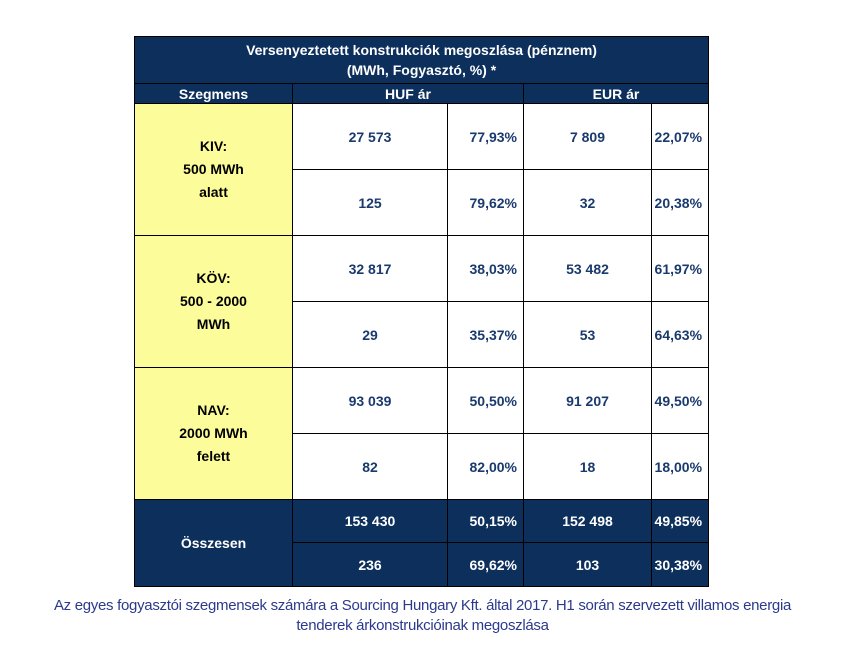  I want to click on total-eur-percent: 49,85%, so click(680, 521).